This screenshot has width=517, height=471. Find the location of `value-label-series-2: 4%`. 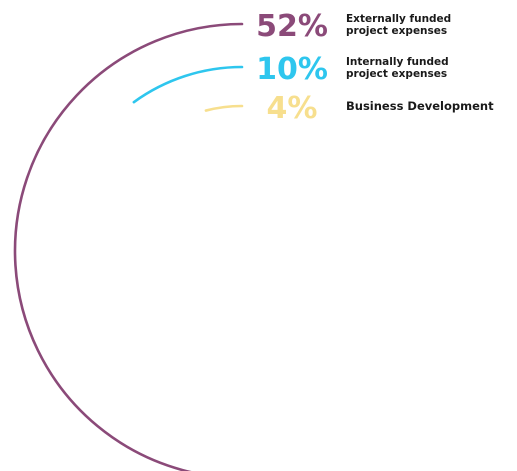

value-label-series-2: 4% is located at coordinates (292, 108).